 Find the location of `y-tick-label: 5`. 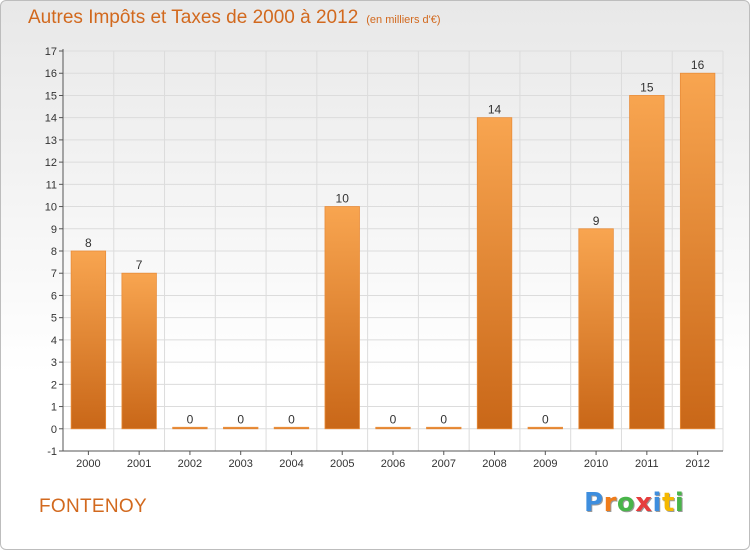

y-tick-label: 5 is located at coordinates (54, 319).